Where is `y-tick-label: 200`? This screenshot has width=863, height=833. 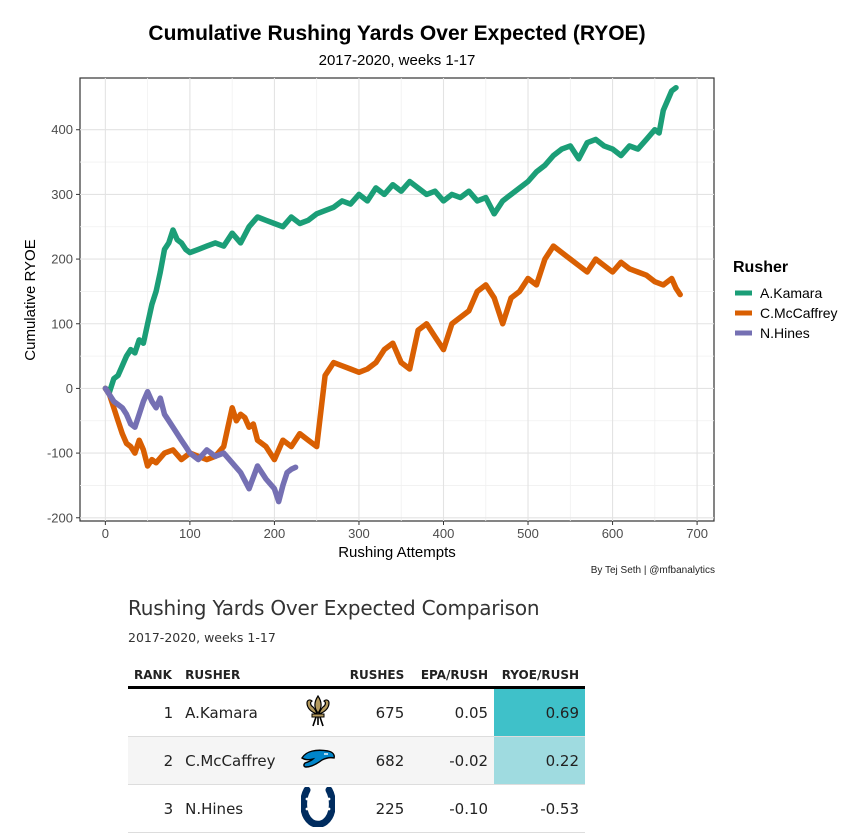 y-tick-label: 200 is located at coordinates (62, 259).